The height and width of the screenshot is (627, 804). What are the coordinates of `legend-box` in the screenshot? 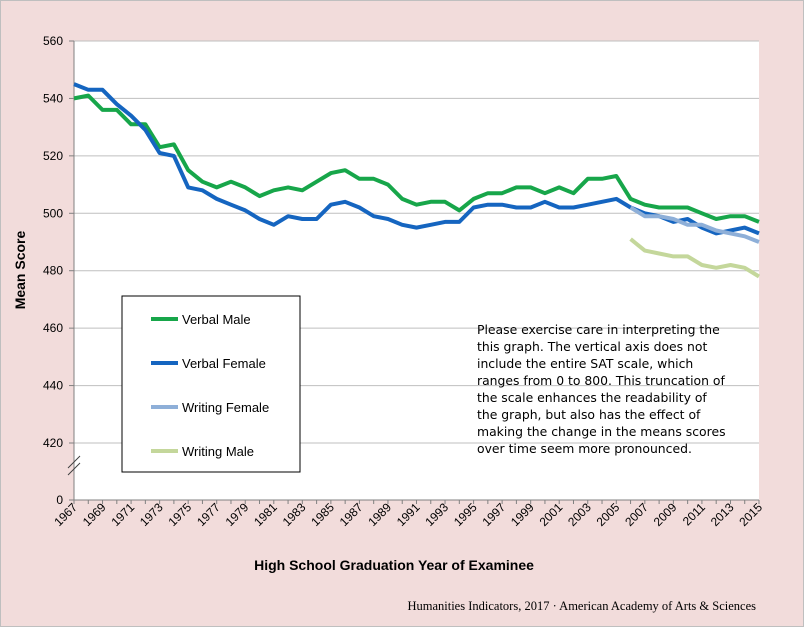 It's located at (211, 384).